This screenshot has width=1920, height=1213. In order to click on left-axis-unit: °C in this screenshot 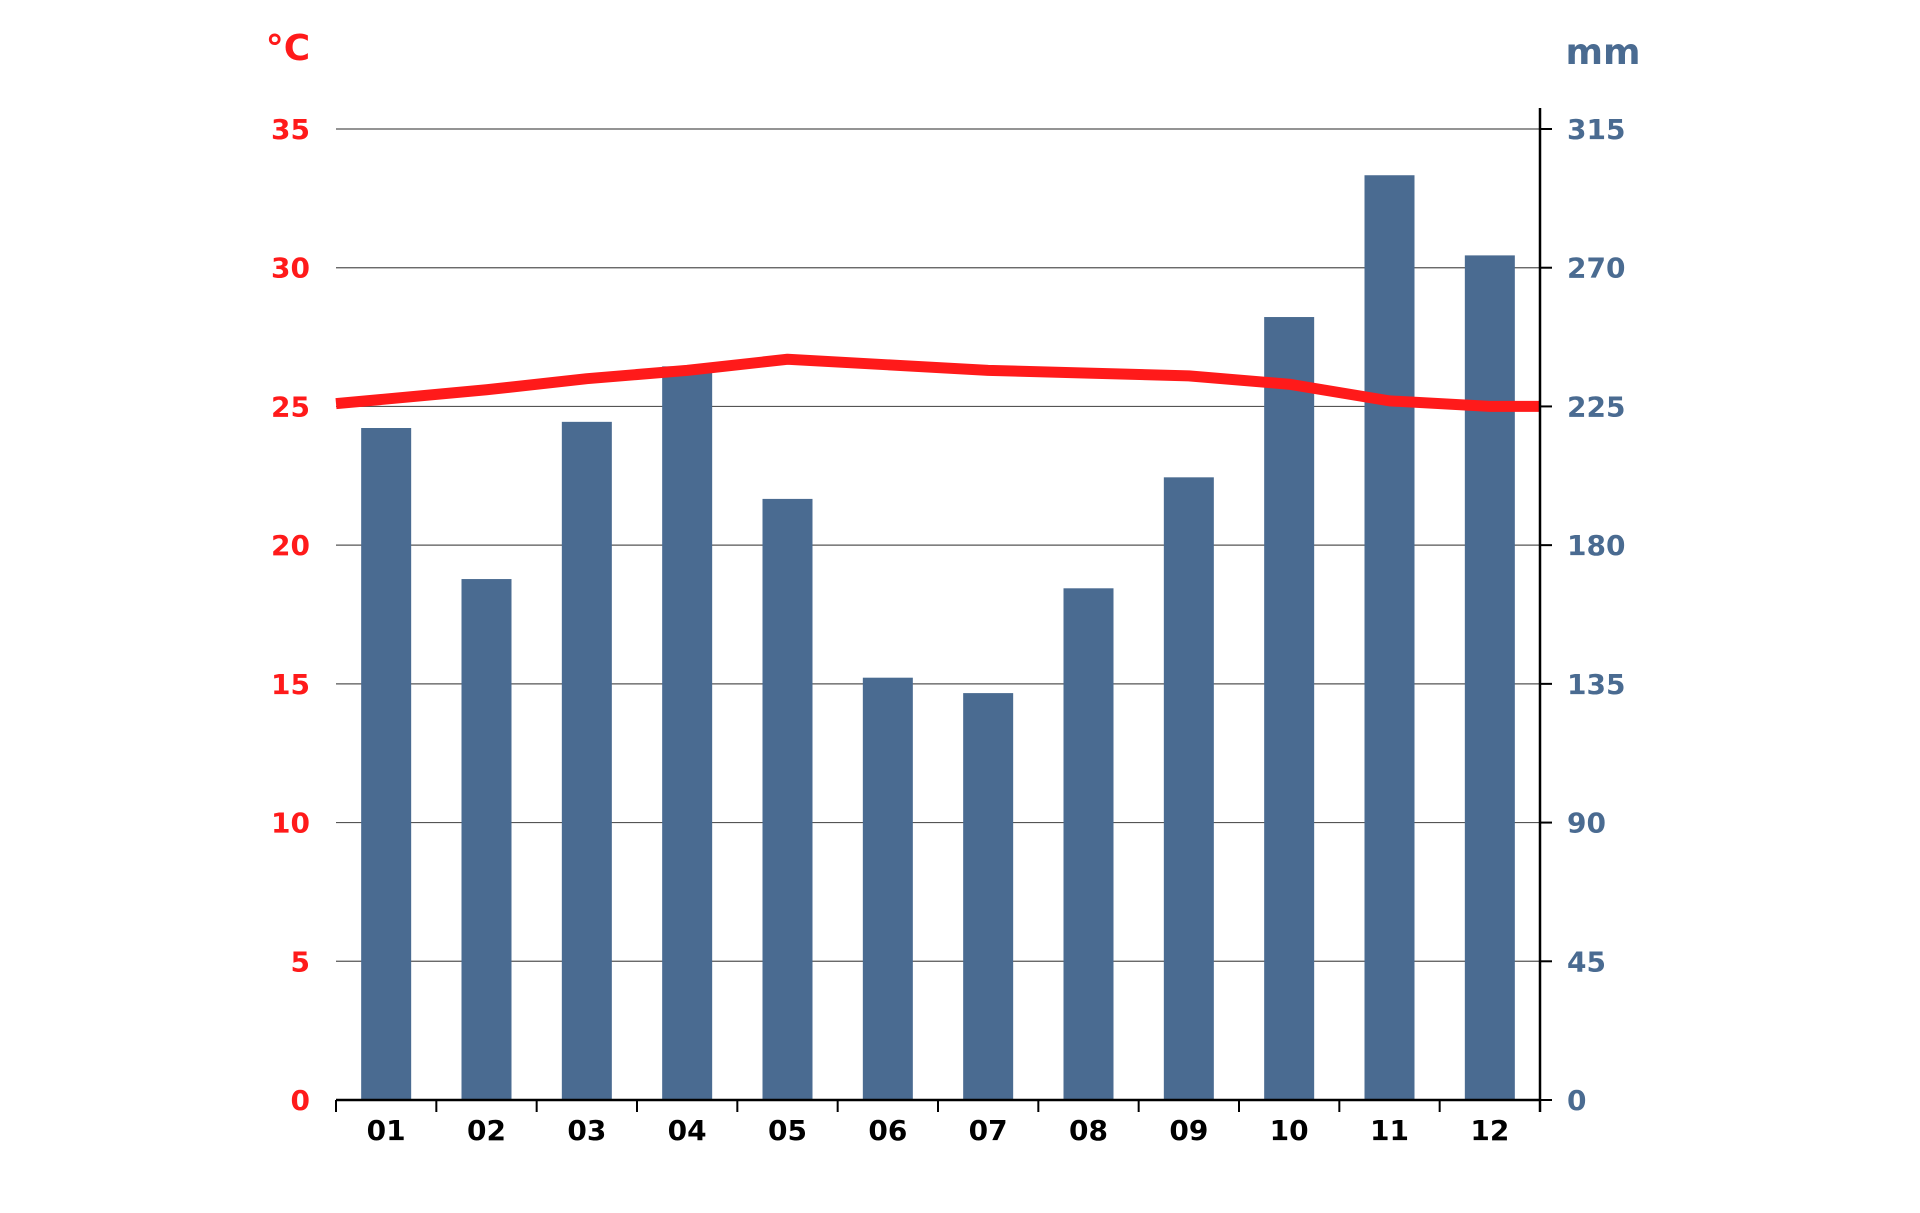, I will do `click(288, 48)`.